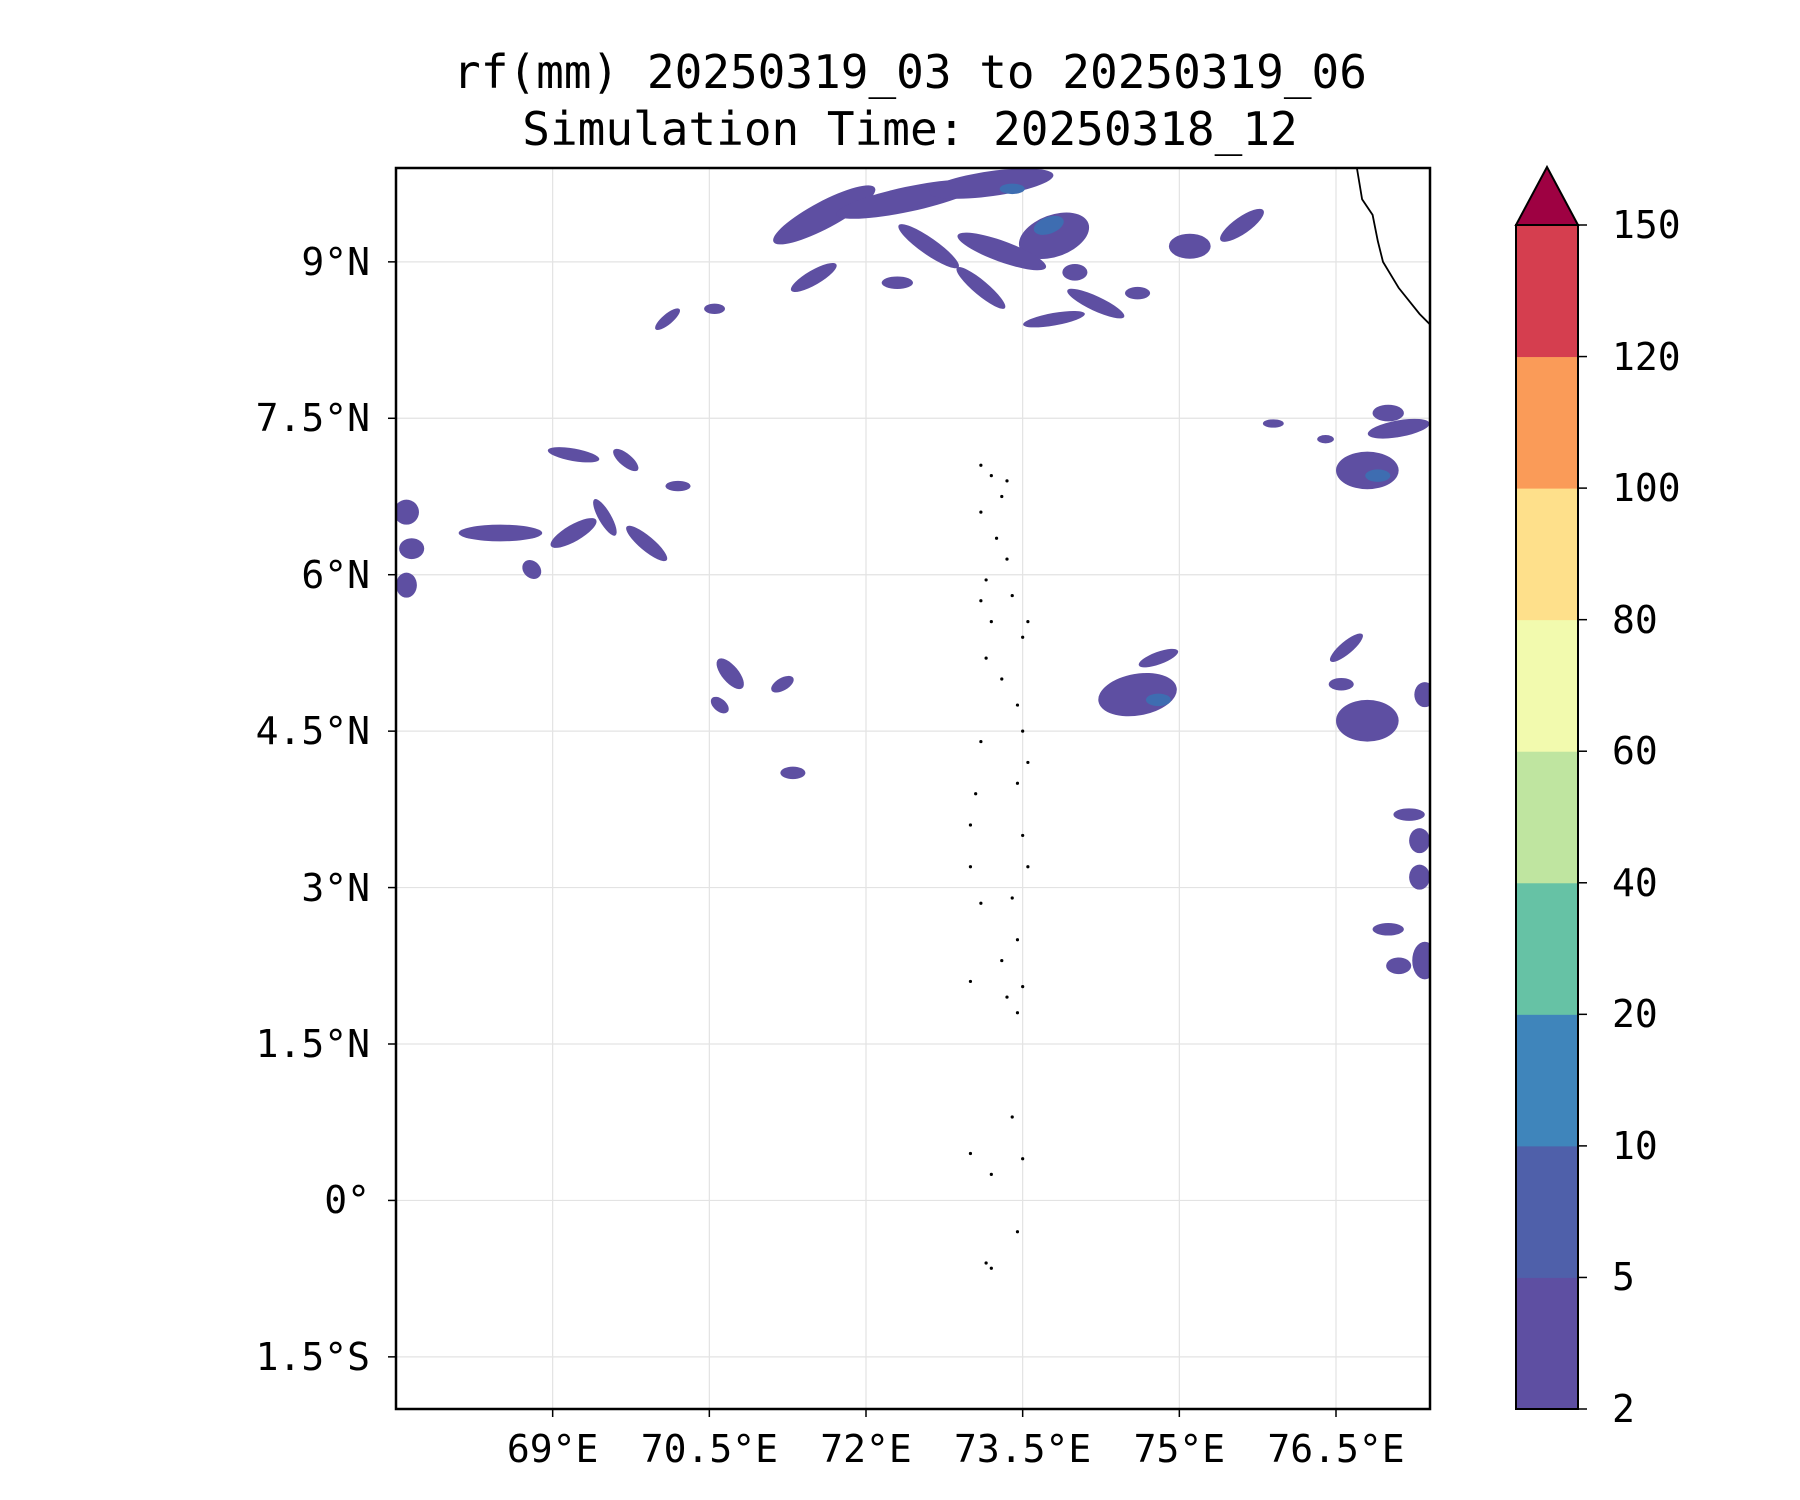 Image resolution: width=1800 pixels, height=1500 pixels. What do you see at coordinates (270, 888) in the screenshot?
I see `y-tick-label-4: 3°N` at bounding box center [270, 888].